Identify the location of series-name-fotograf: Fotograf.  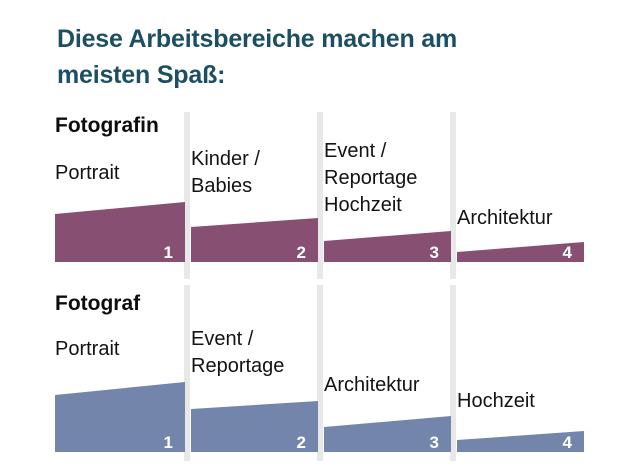
(98, 303).